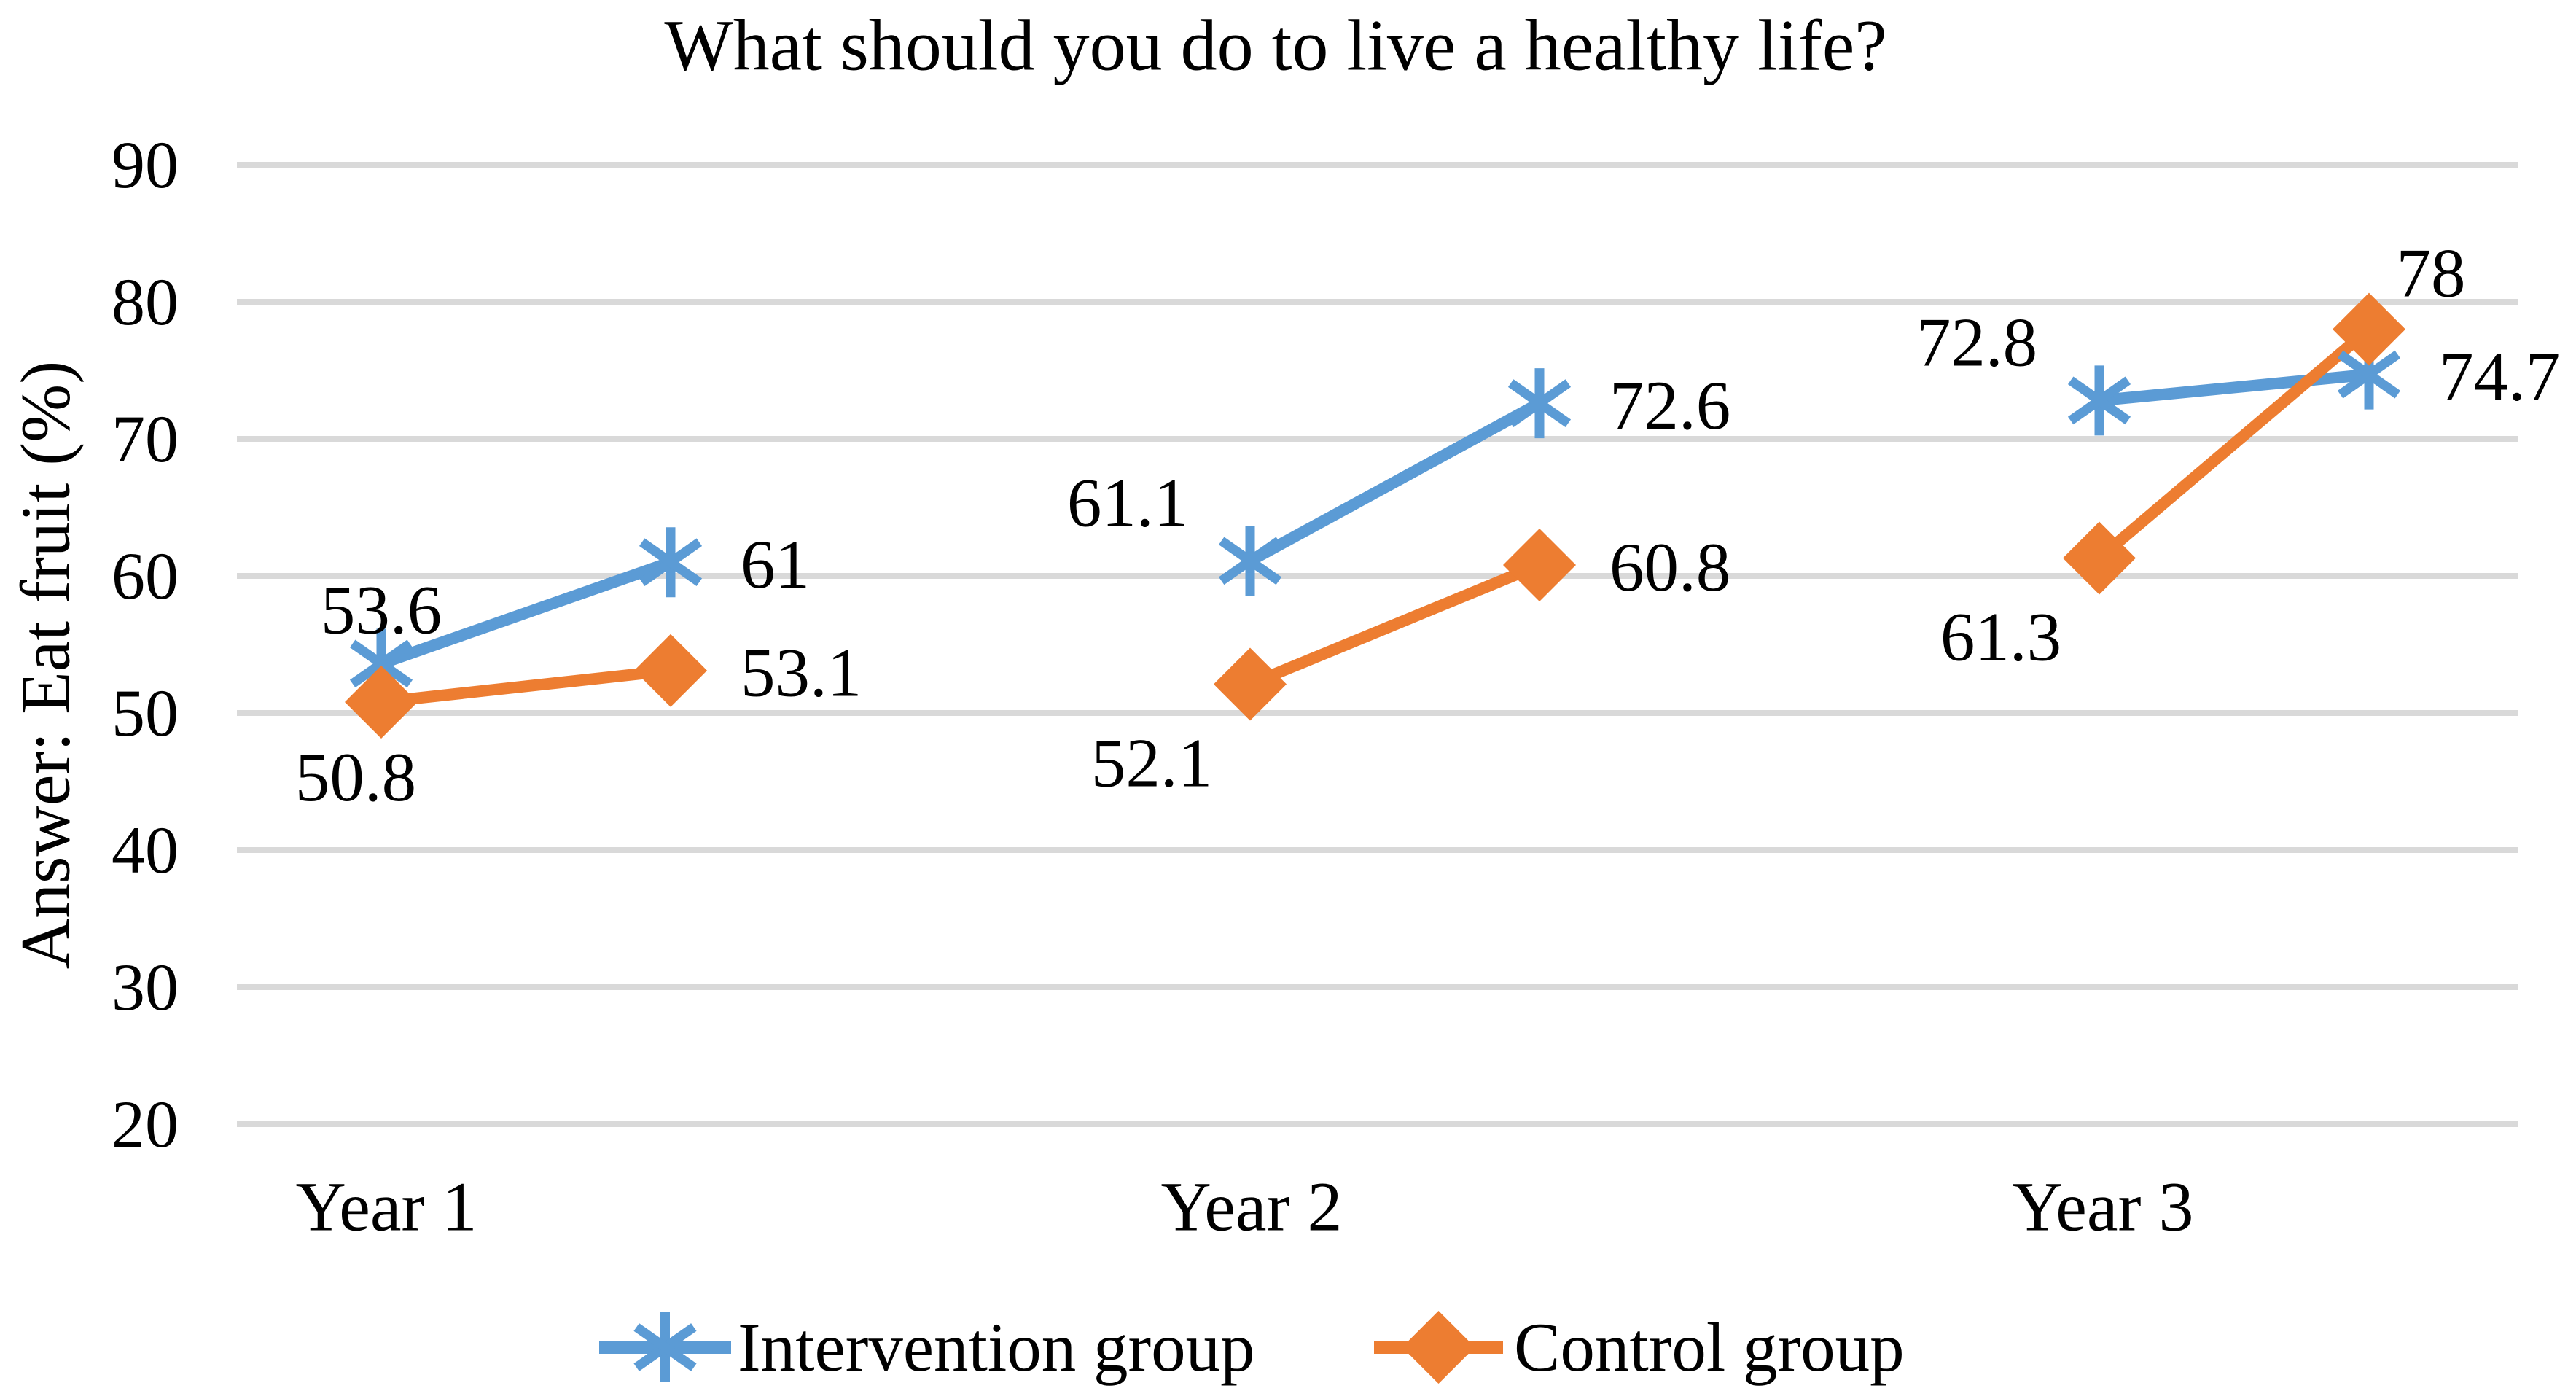 The width and height of the screenshot is (2576, 1399). I want to click on y-tick-label: 50, so click(145, 713).